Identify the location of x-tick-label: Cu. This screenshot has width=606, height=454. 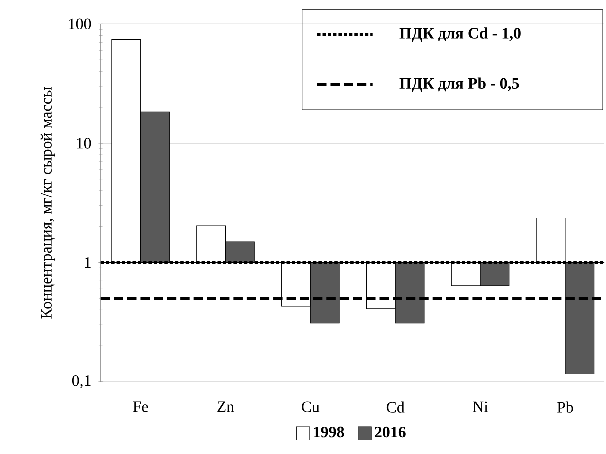
(311, 407).